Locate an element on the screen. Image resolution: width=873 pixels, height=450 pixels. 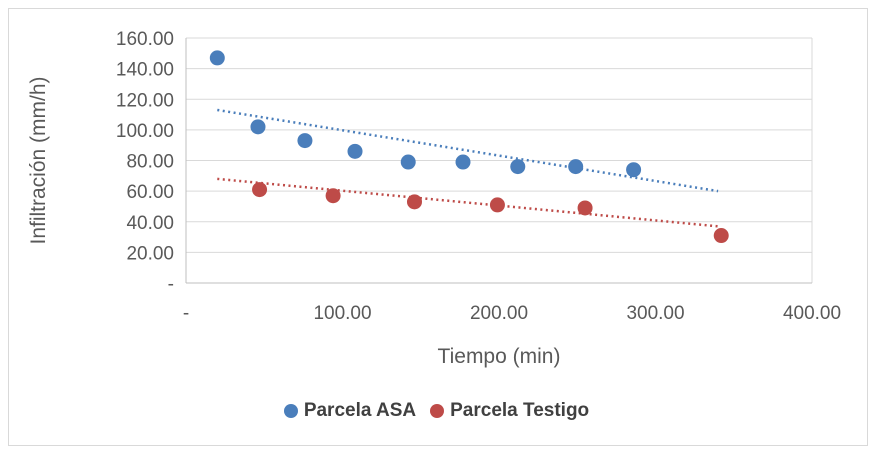
legend-label-testigo: Parcela Testigo is located at coordinates (520, 410).